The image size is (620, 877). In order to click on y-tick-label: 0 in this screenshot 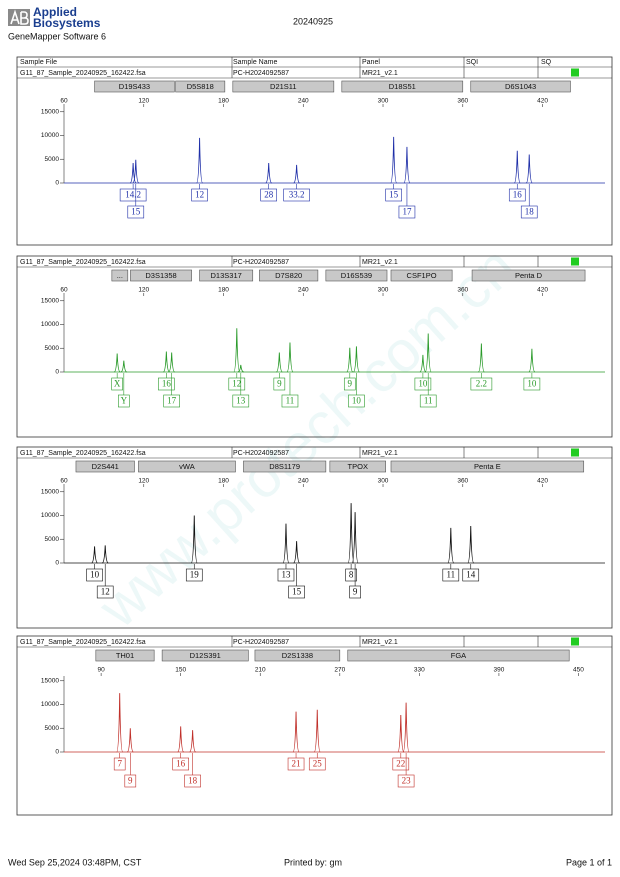, I will do `click(57, 563)`.